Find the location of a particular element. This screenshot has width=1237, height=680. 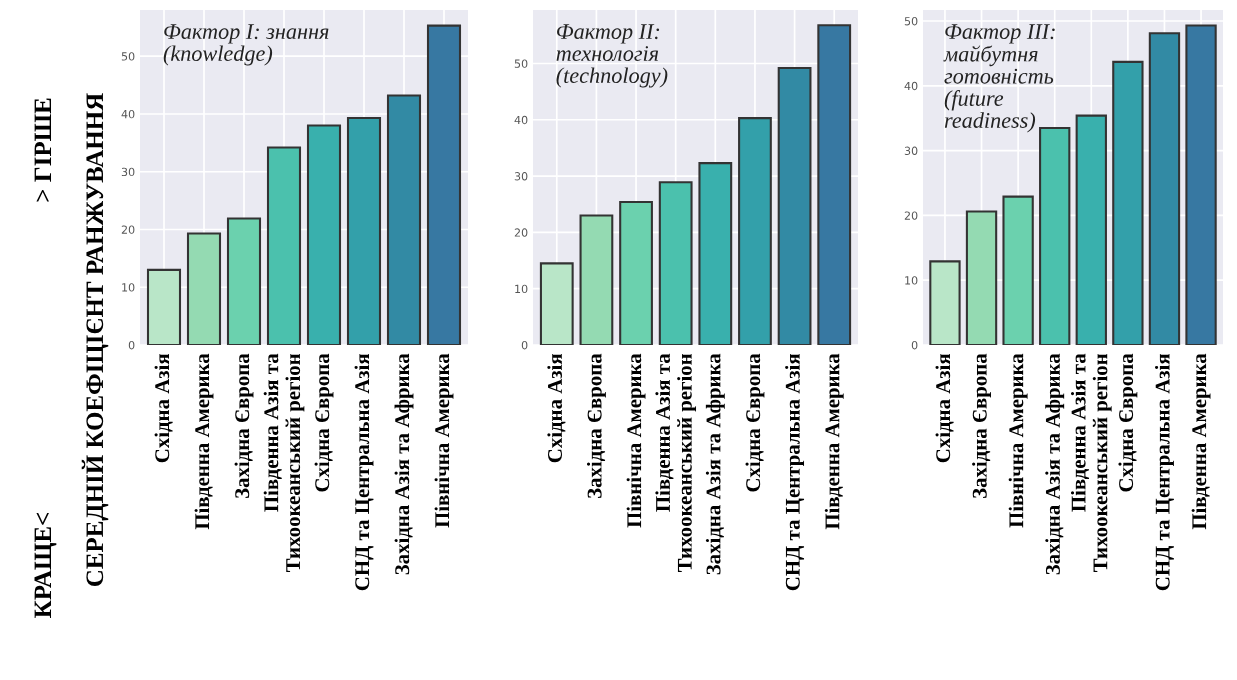

text: КРАЩЕ< is located at coordinates (45, 565).